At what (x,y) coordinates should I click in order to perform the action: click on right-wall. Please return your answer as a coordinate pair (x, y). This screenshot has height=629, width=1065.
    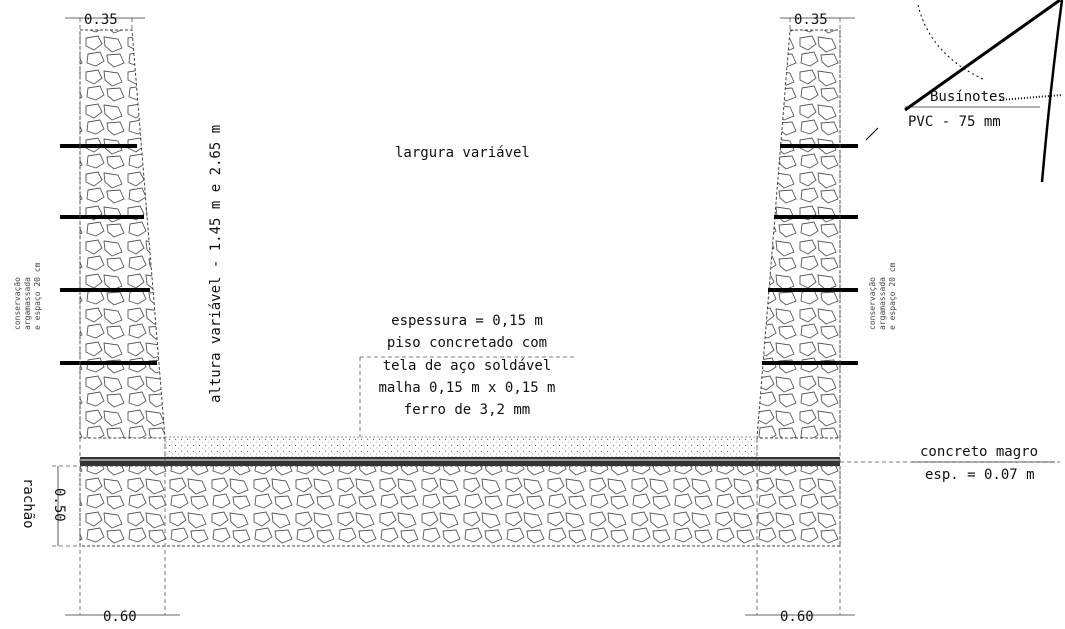
    Looking at the image, I should click on (798, 234).